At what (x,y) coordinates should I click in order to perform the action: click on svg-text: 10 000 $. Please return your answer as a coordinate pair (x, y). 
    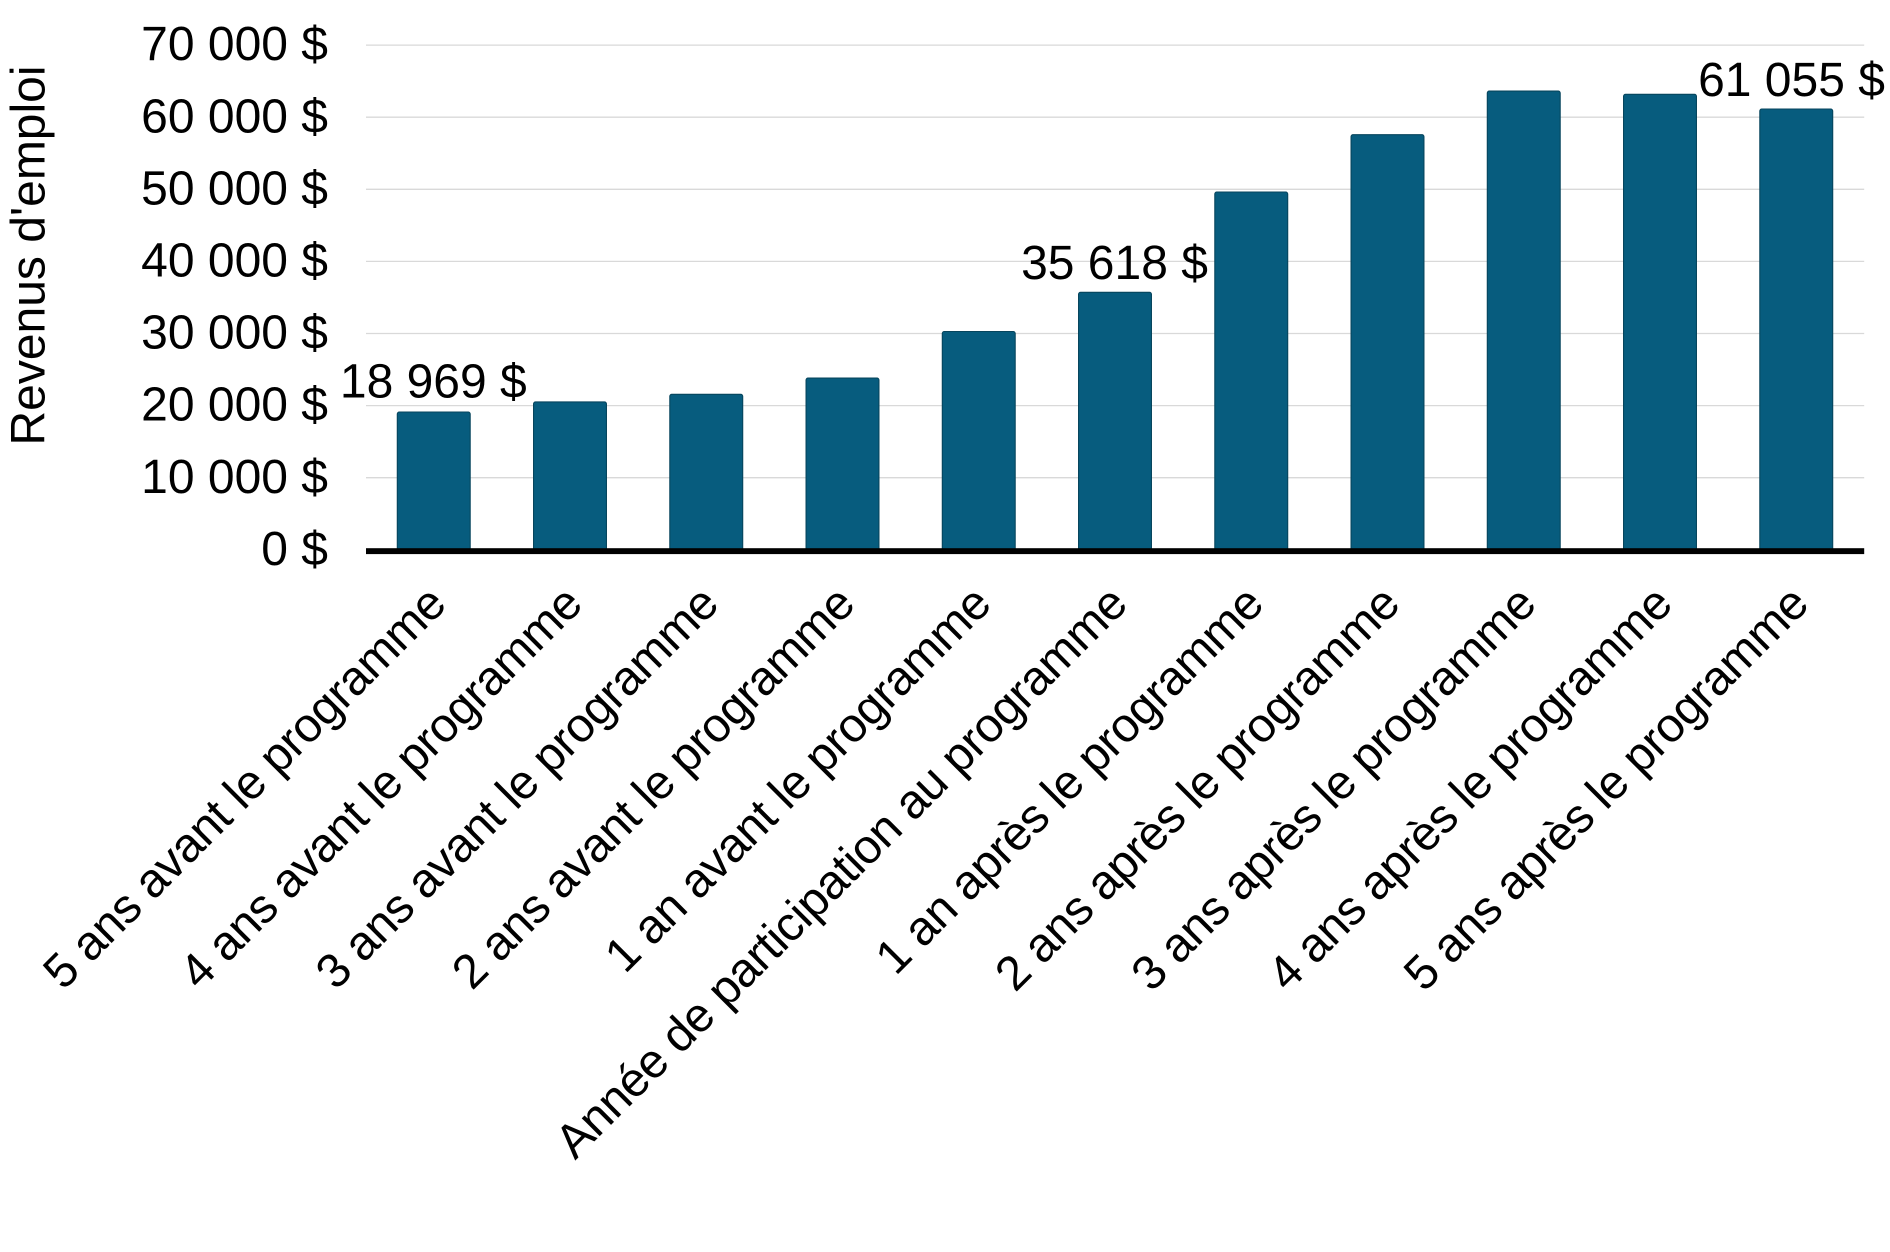
    Looking at the image, I should click on (234, 477).